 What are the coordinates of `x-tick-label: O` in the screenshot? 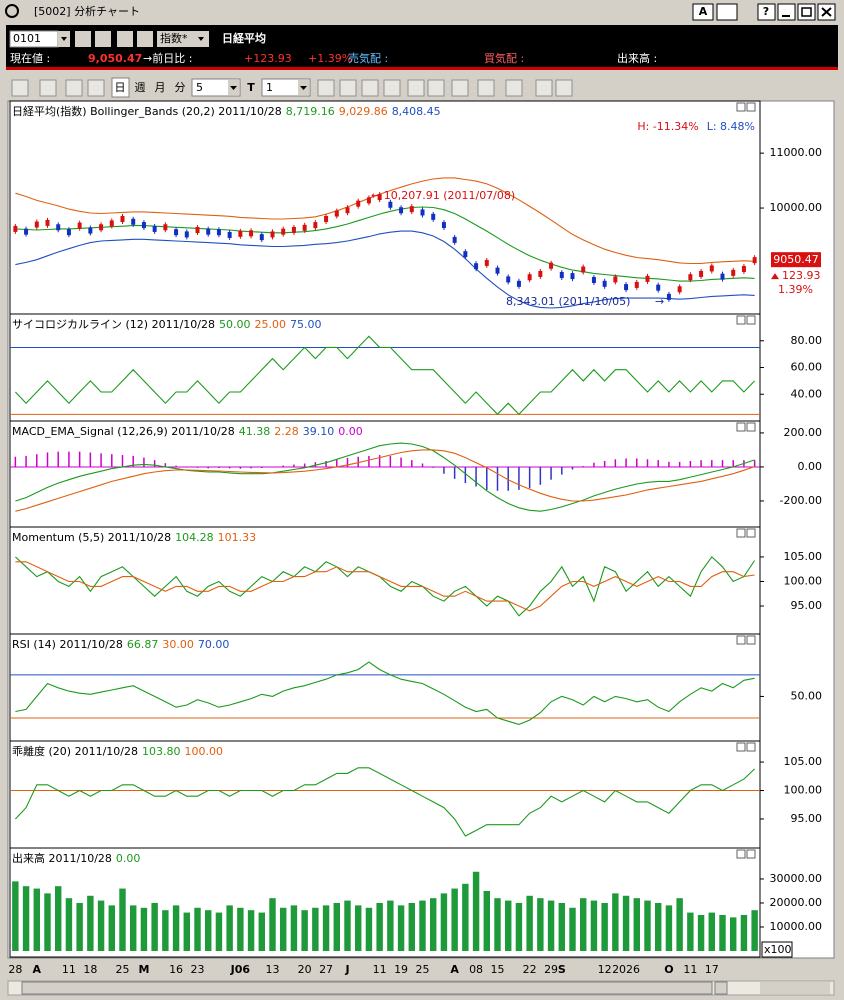 It's located at (668, 969).